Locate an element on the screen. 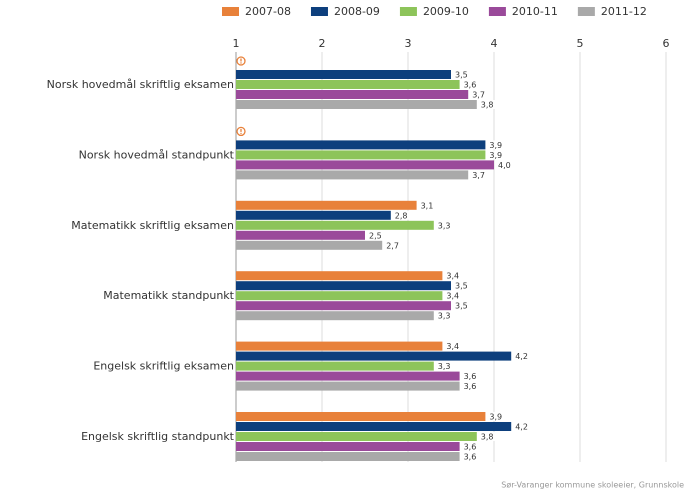 This screenshot has width=695, height=492. value-label: 2,5 is located at coordinates (375, 235).